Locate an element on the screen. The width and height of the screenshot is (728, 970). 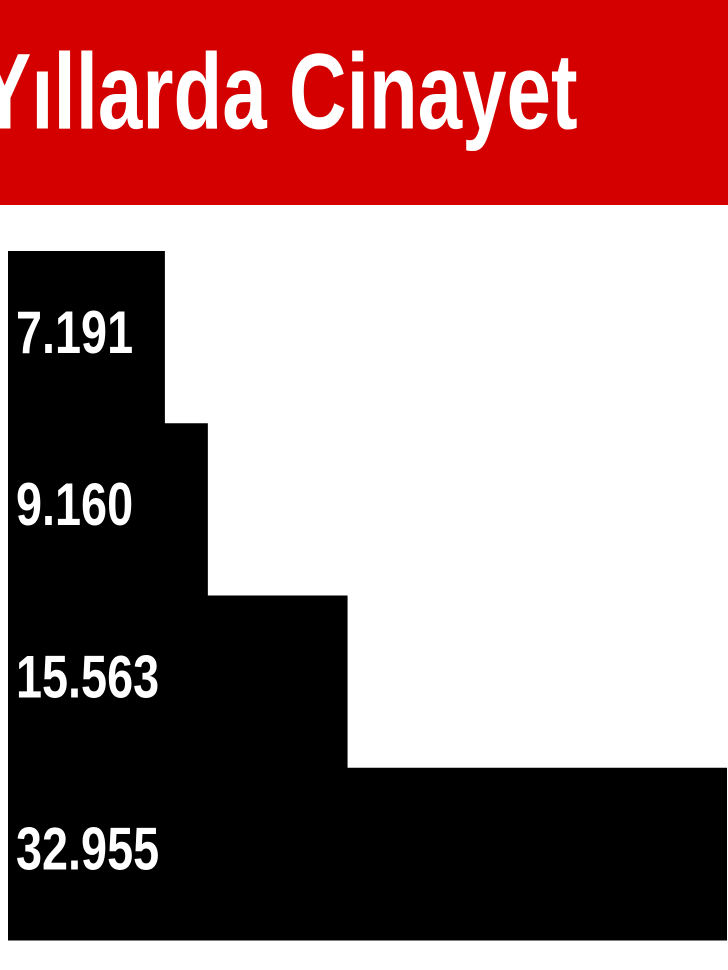
value-label: 15.563 is located at coordinates (87, 677).